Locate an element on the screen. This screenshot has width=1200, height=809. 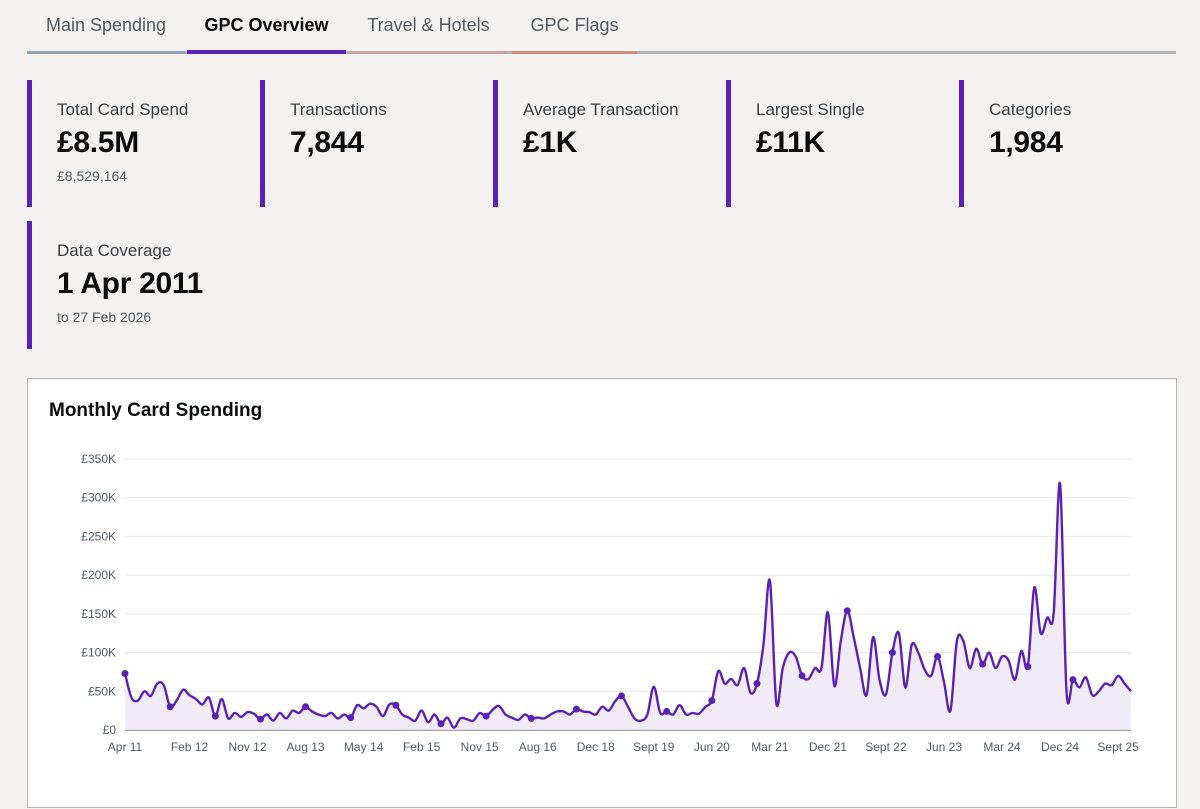
chart-title: Monthly Card Spending is located at coordinates (156, 410).